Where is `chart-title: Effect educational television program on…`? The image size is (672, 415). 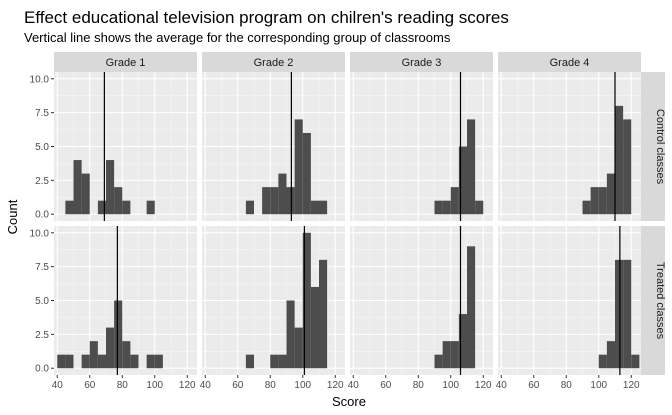 chart-title: Effect educational television program on… is located at coordinates (266, 17).